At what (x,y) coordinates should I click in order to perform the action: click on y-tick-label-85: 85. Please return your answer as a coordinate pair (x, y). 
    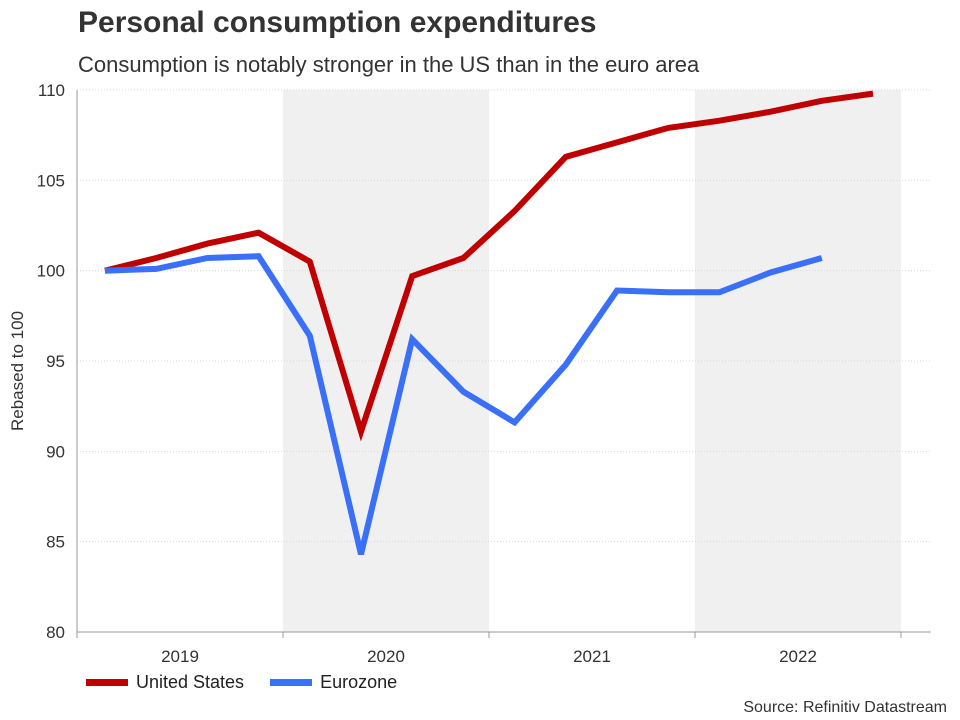
    Looking at the image, I should click on (55, 542).